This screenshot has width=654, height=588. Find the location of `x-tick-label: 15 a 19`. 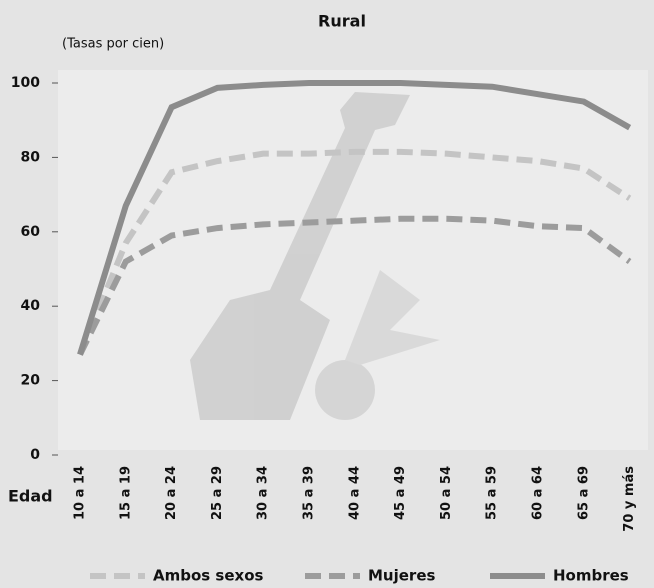

x-tick-label: 15 a 19 is located at coordinates (125, 493).